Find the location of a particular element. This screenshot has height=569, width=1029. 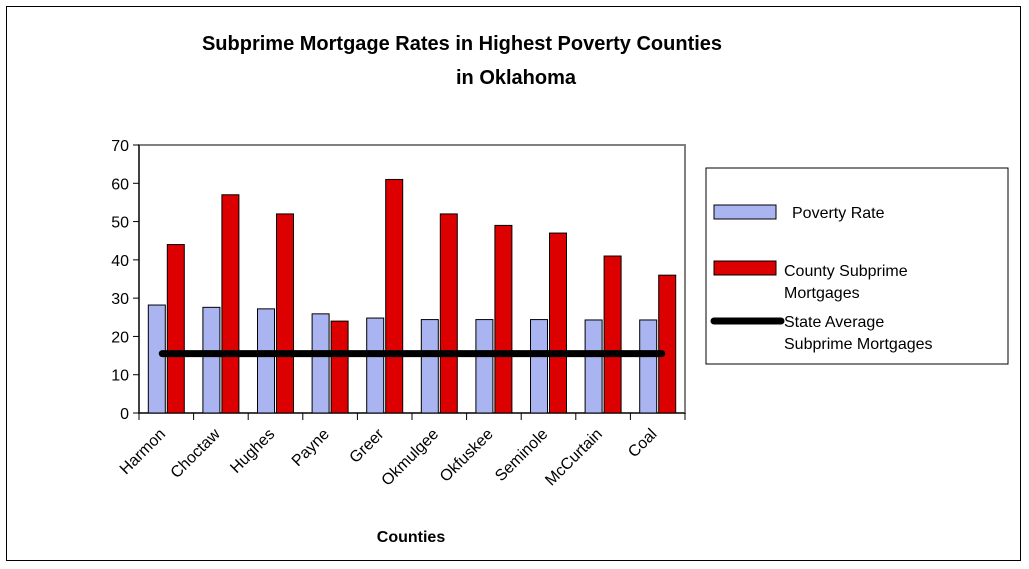

legend-swatch-county-subprime is located at coordinates (745, 268).